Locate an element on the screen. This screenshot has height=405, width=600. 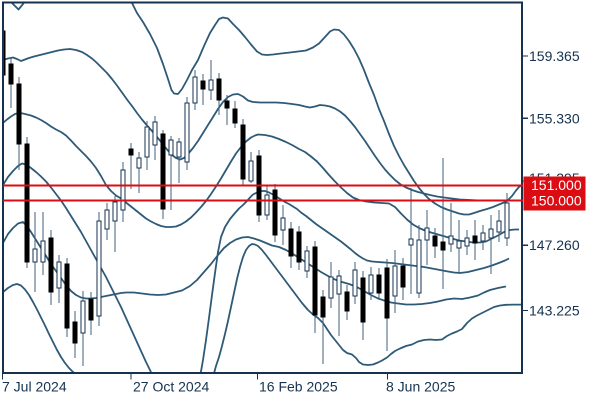
svg-text: 150.000 is located at coordinates (556, 201).